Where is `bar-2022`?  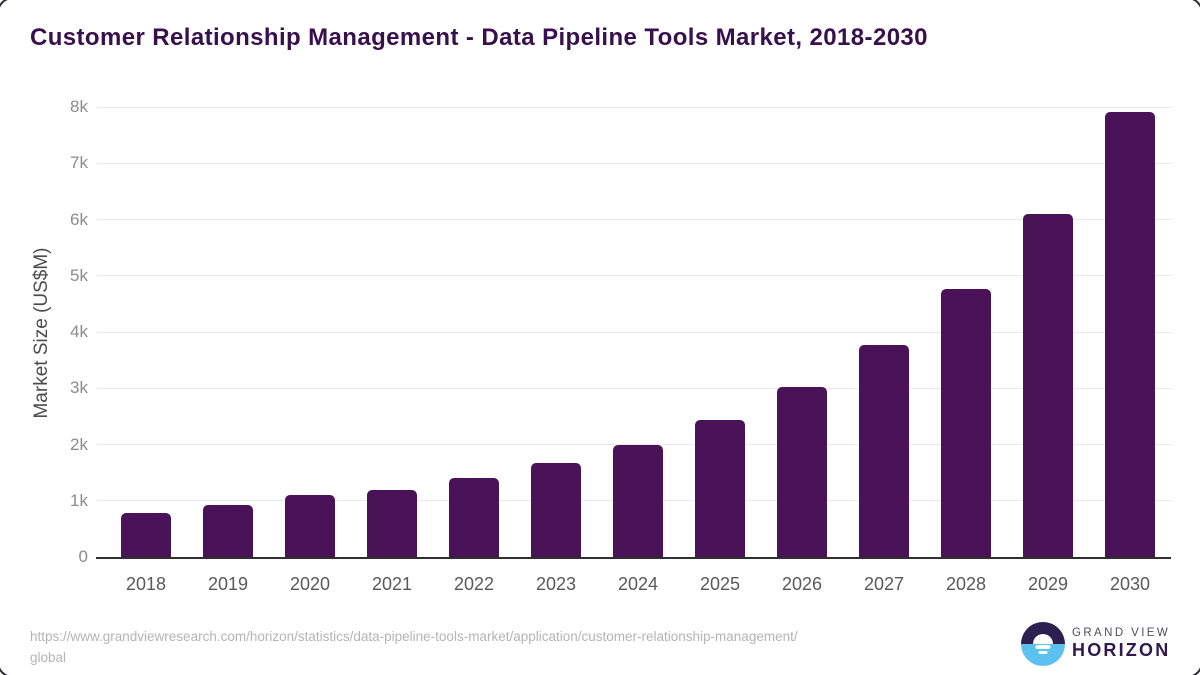 bar-2022 is located at coordinates (474, 517).